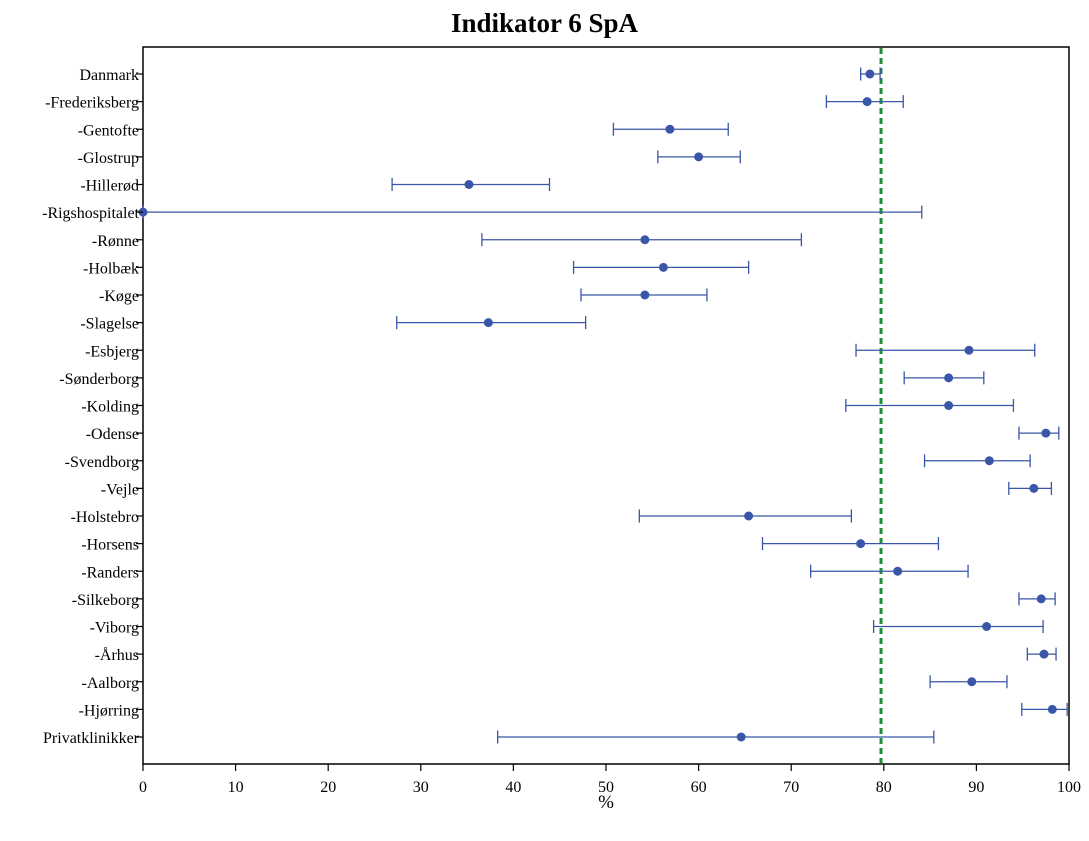 This screenshot has height=841, width=1089. What do you see at coordinates (105, 517) in the screenshot?
I see `category-label: -Holstebro` at bounding box center [105, 517].